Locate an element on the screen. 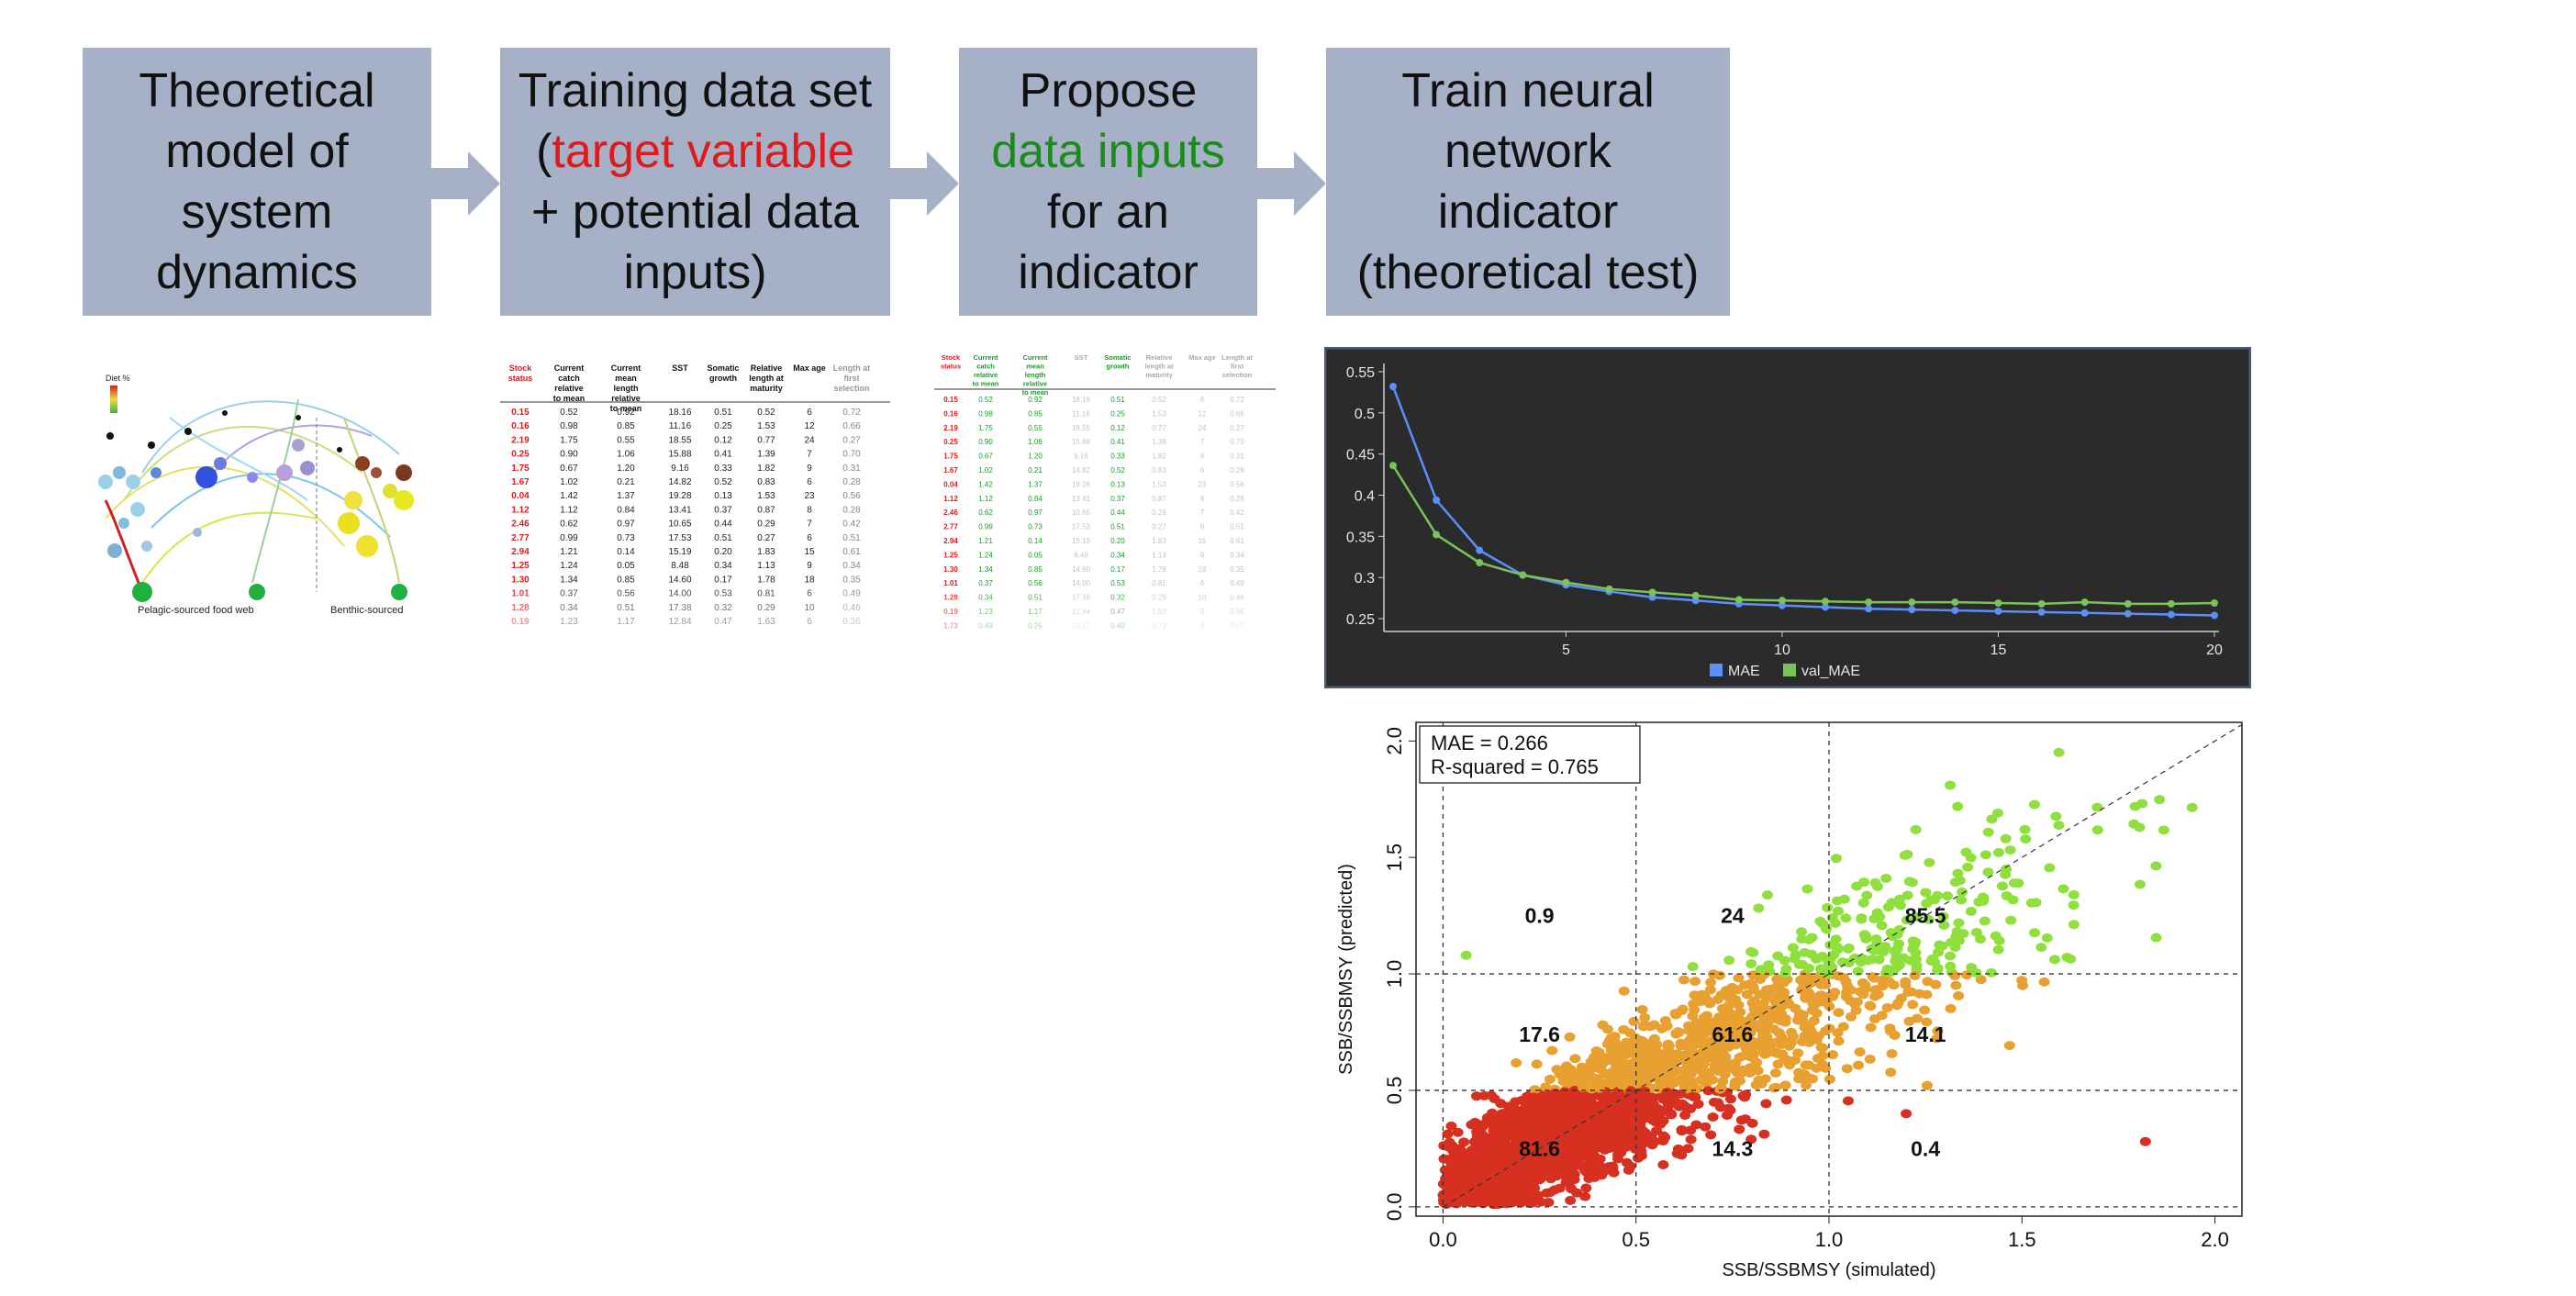  target-variable-text: target variable is located at coordinates (703, 151).